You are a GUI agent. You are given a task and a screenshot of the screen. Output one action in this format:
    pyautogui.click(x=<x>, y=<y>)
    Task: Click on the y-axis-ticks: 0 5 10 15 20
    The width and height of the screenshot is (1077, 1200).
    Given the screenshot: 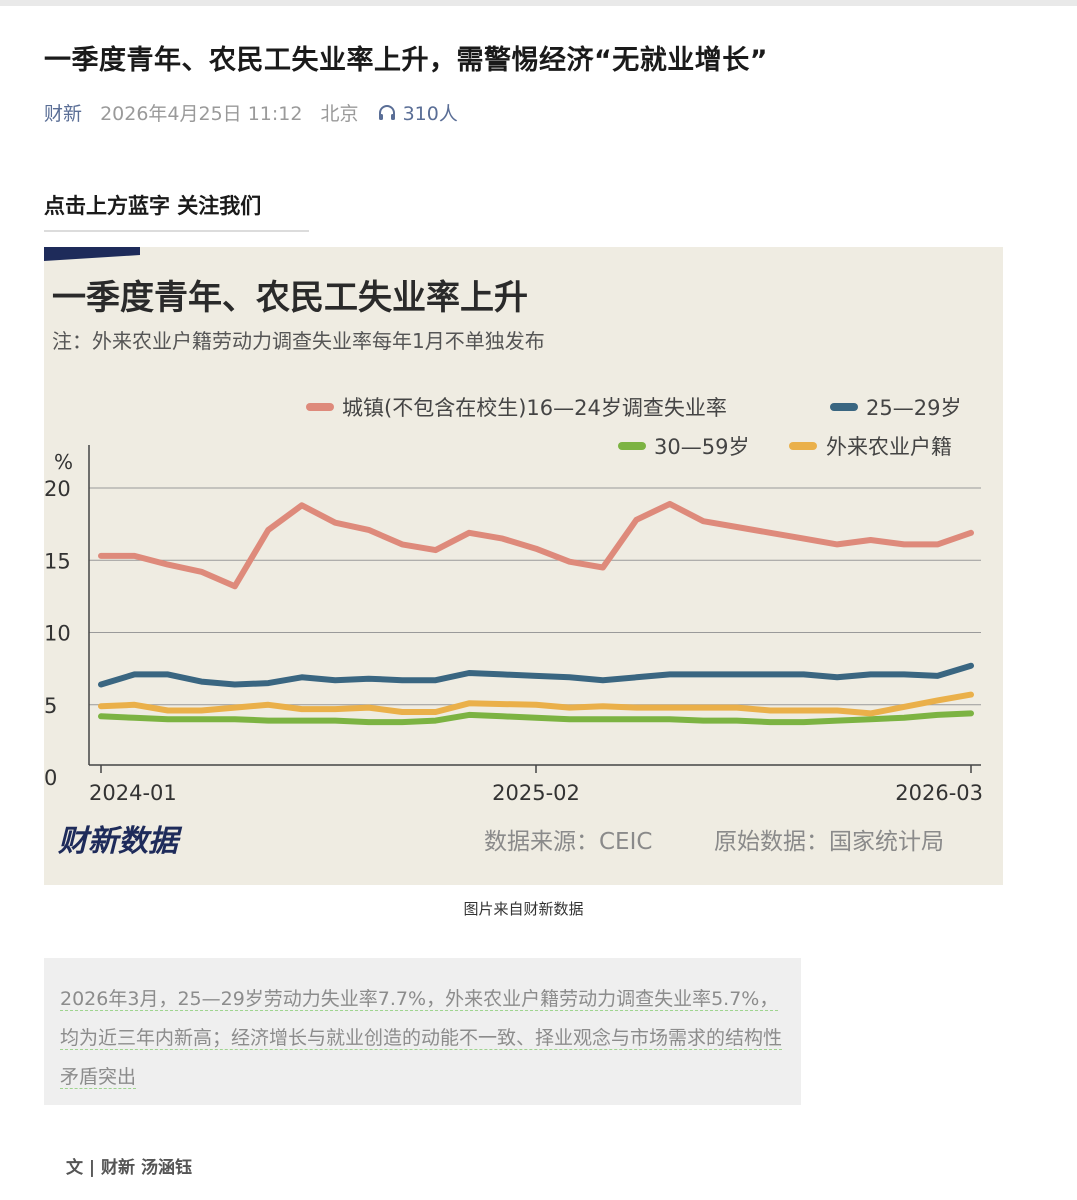 What is the action you would take?
    pyautogui.click(x=57, y=633)
    